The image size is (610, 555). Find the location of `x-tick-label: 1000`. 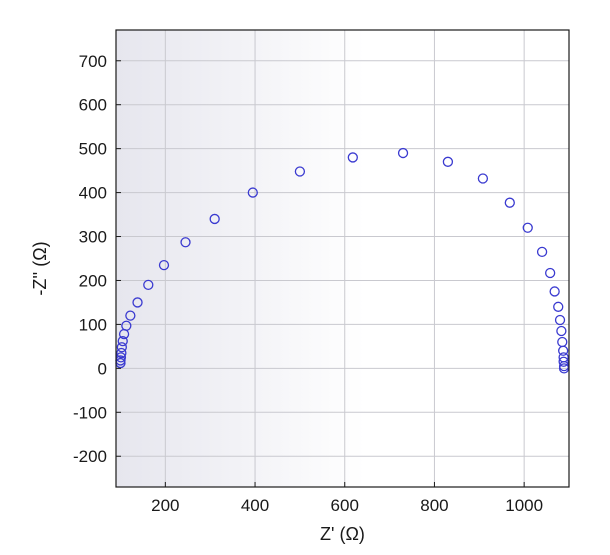

x-tick-label: 1000 is located at coordinates (524, 505).